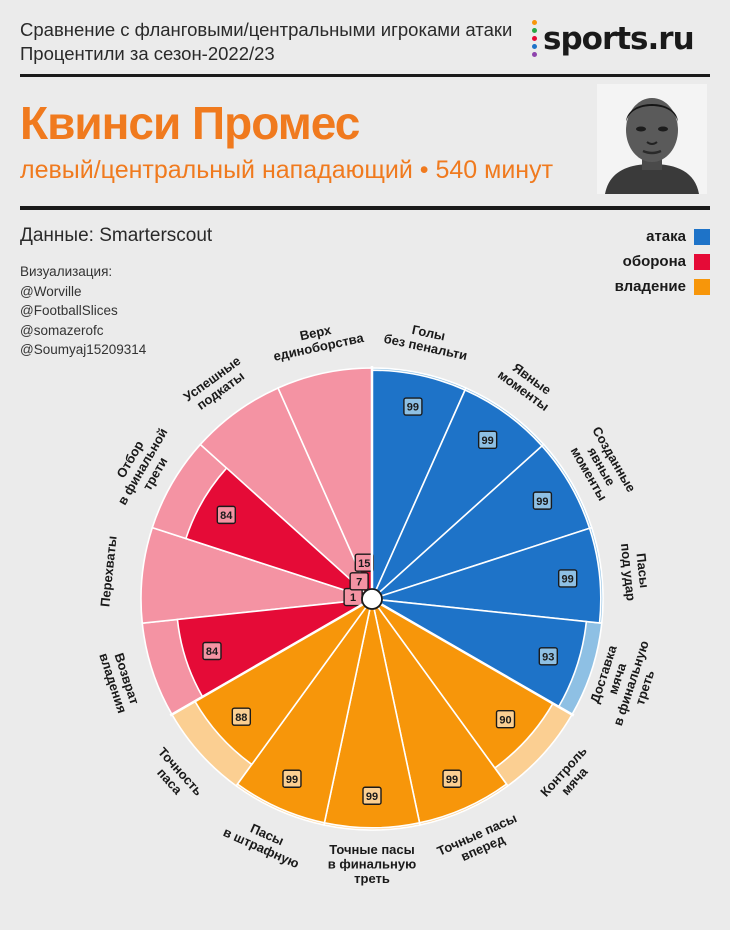 This screenshot has height=930, width=730. Describe the element at coordinates (66, 271) in the screenshot. I see `credits-heading: Визуализация:` at that location.